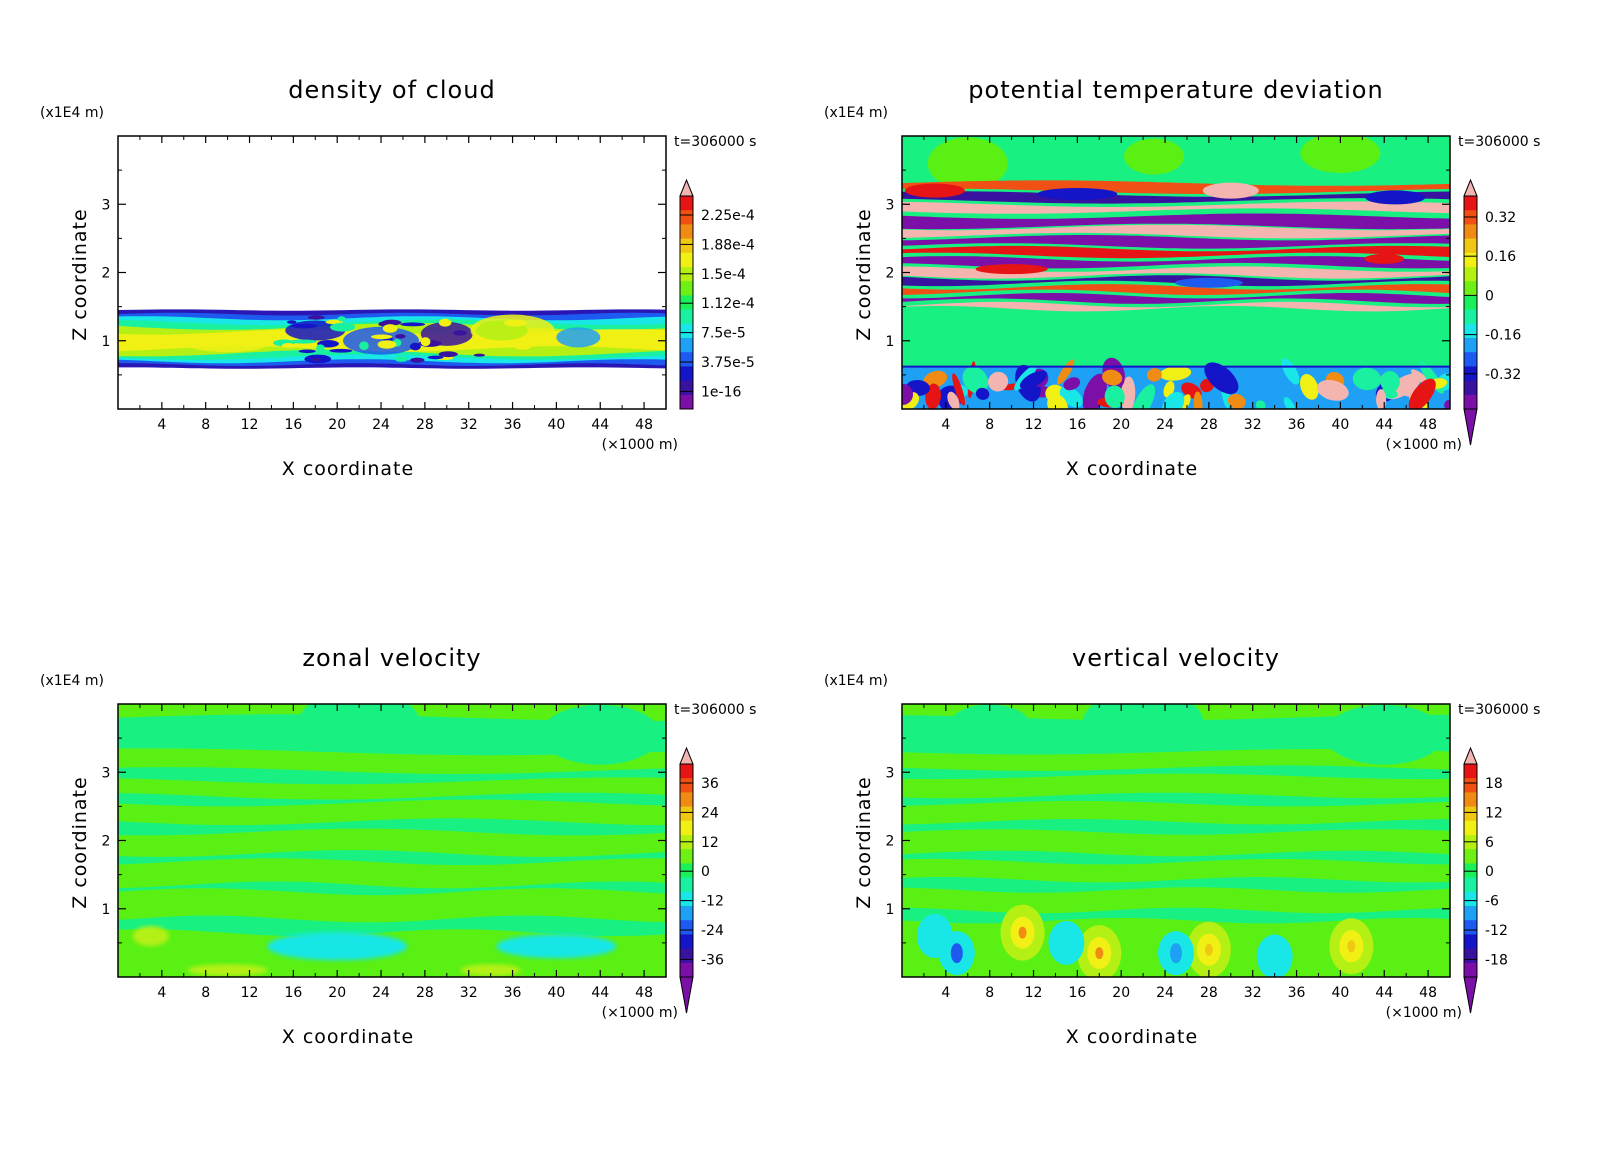  I want to click on colorbar-label: 24, so click(710, 813).